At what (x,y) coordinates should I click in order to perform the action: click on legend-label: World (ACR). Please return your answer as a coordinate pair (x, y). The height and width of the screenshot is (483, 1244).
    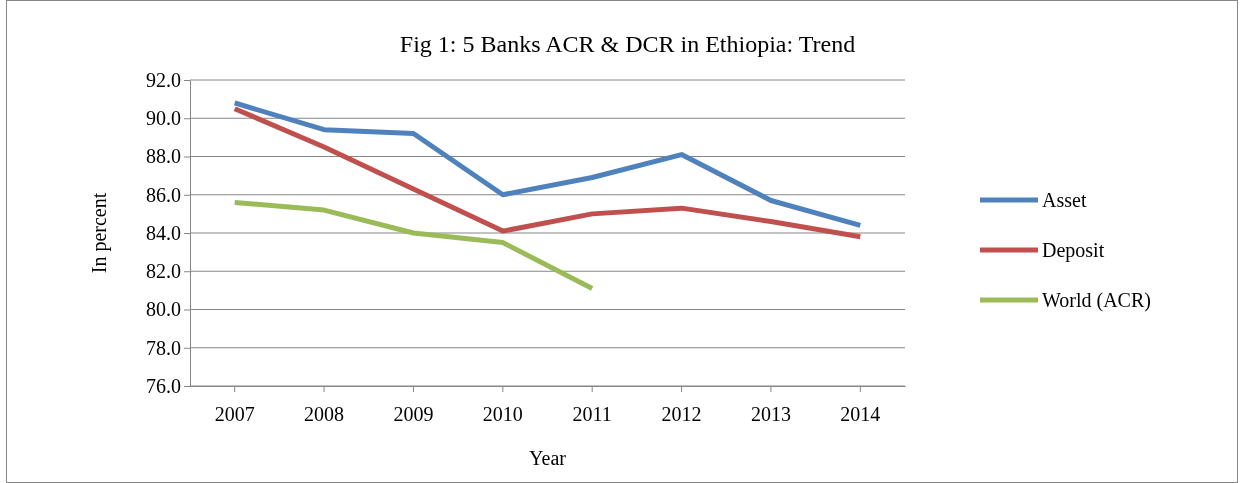
    Looking at the image, I should click on (1096, 300).